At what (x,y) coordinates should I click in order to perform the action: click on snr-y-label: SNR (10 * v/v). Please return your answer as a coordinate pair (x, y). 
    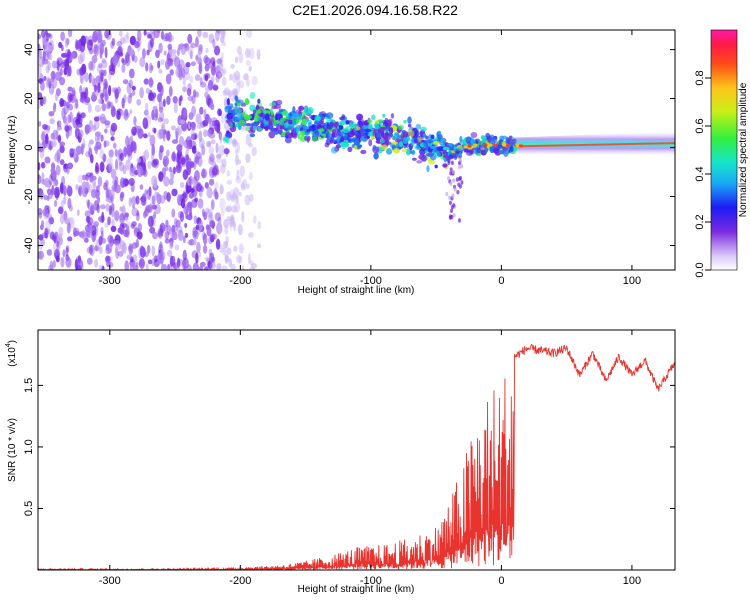
    Looking at the image, I should click on (12, 450).